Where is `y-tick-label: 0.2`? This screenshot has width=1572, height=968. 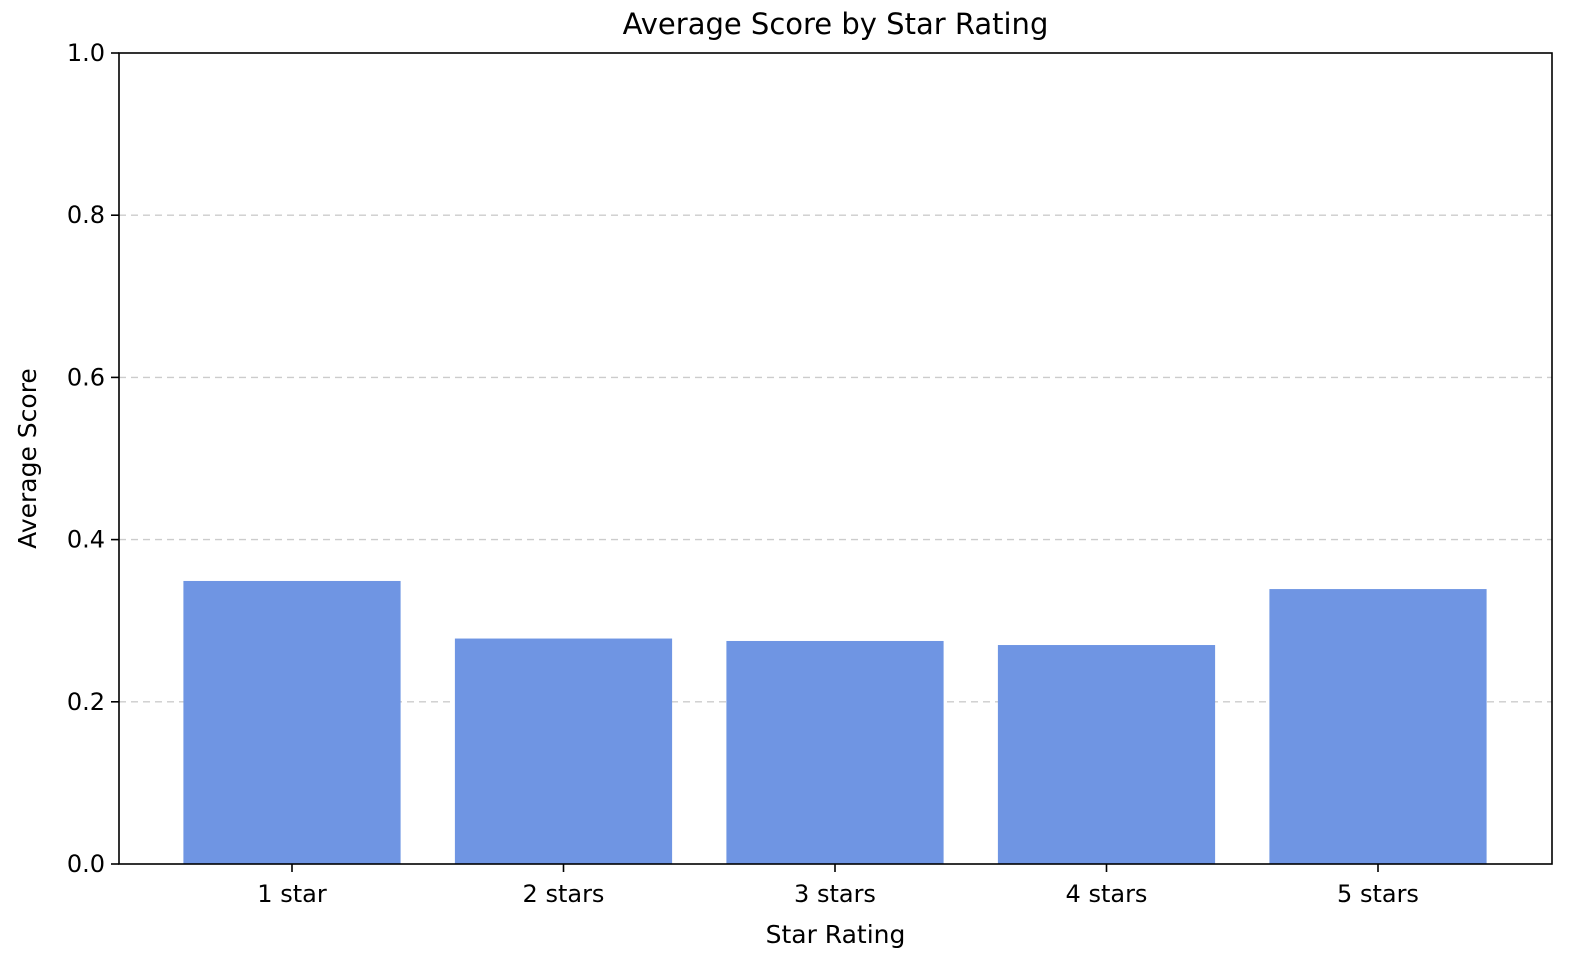 y-tick-label: 0.2 is located at coordinates (86, 702).